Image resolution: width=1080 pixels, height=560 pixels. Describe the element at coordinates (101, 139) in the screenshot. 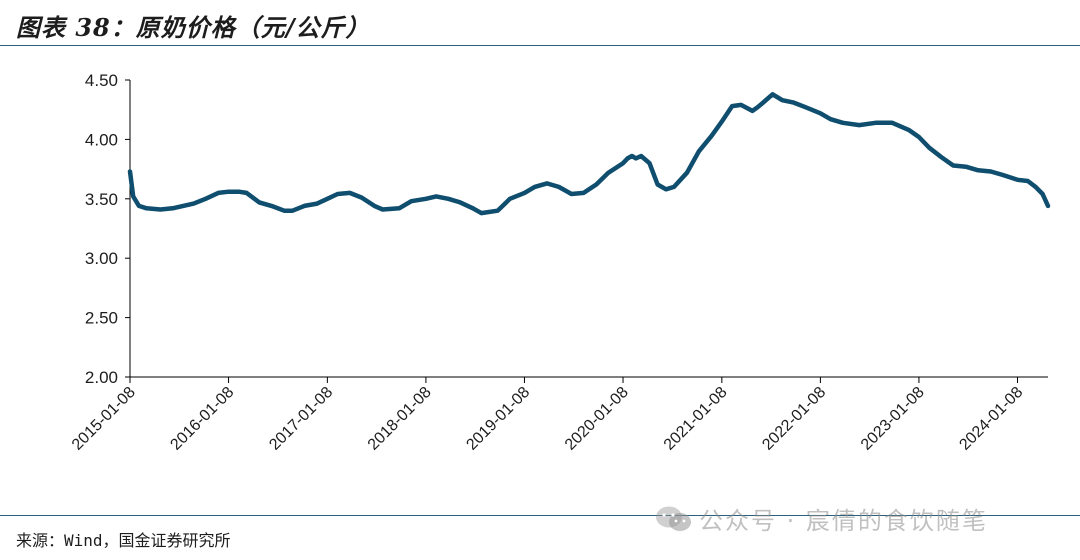

I see `y-tick-label: 4.00` at that location.